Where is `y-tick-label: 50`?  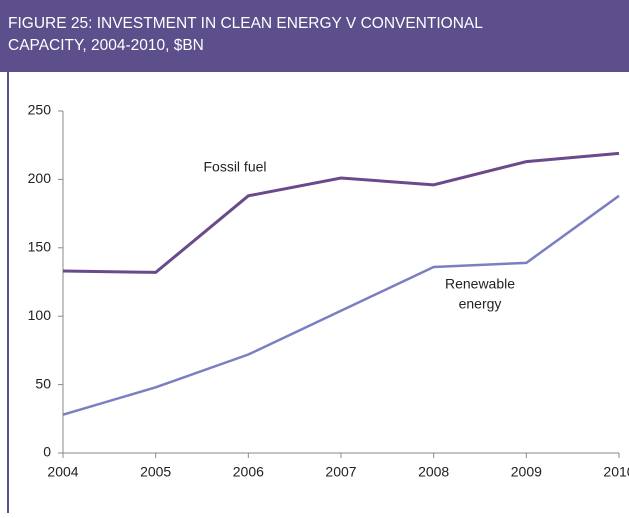
y-tick-label: 50 is located at coordinates (43, 383).